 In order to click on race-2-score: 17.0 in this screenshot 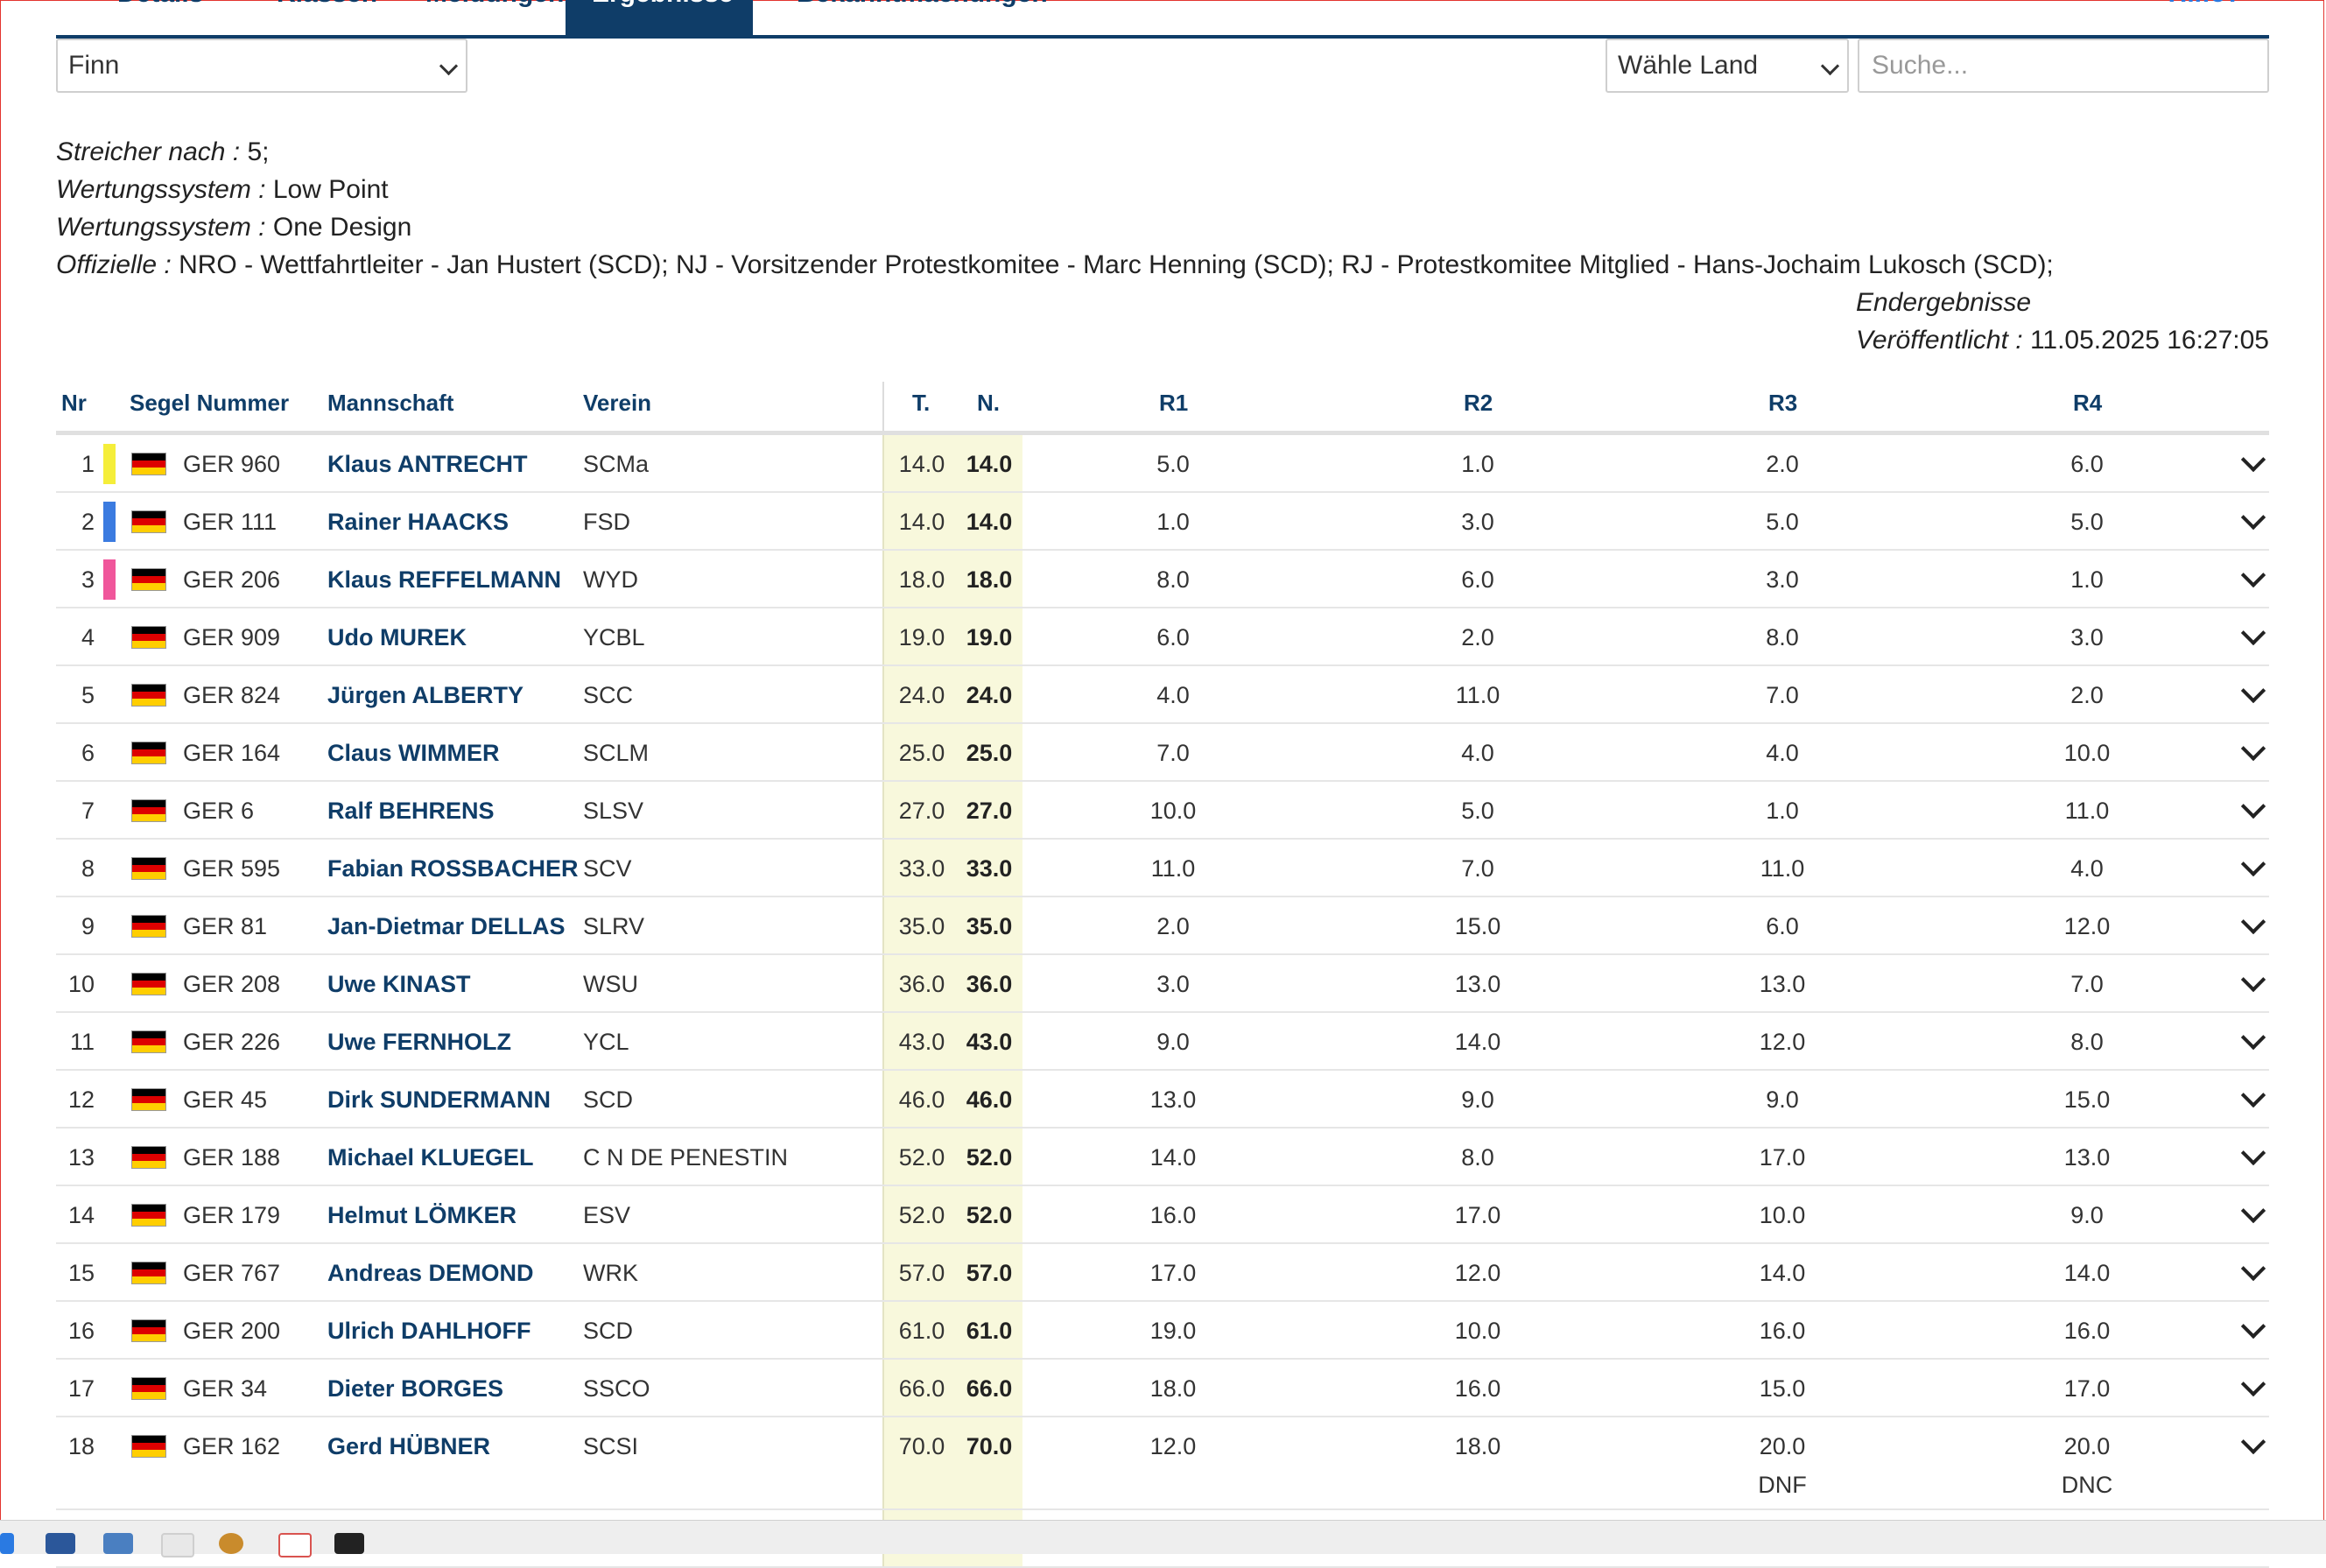, I will do `click(1477, 1215)`.